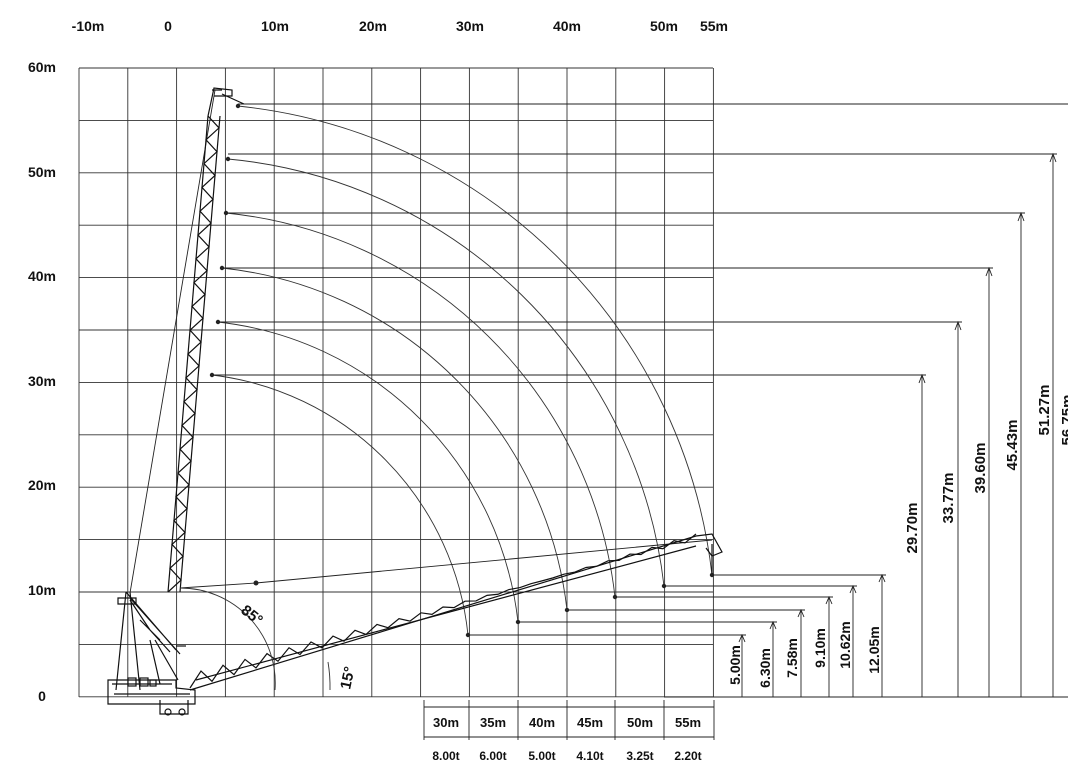 This screenshot has width=1068, height=766. Describe the element at coordinates (445, 756) in the screenshot. I see `load-label: 8.00t` at that location.